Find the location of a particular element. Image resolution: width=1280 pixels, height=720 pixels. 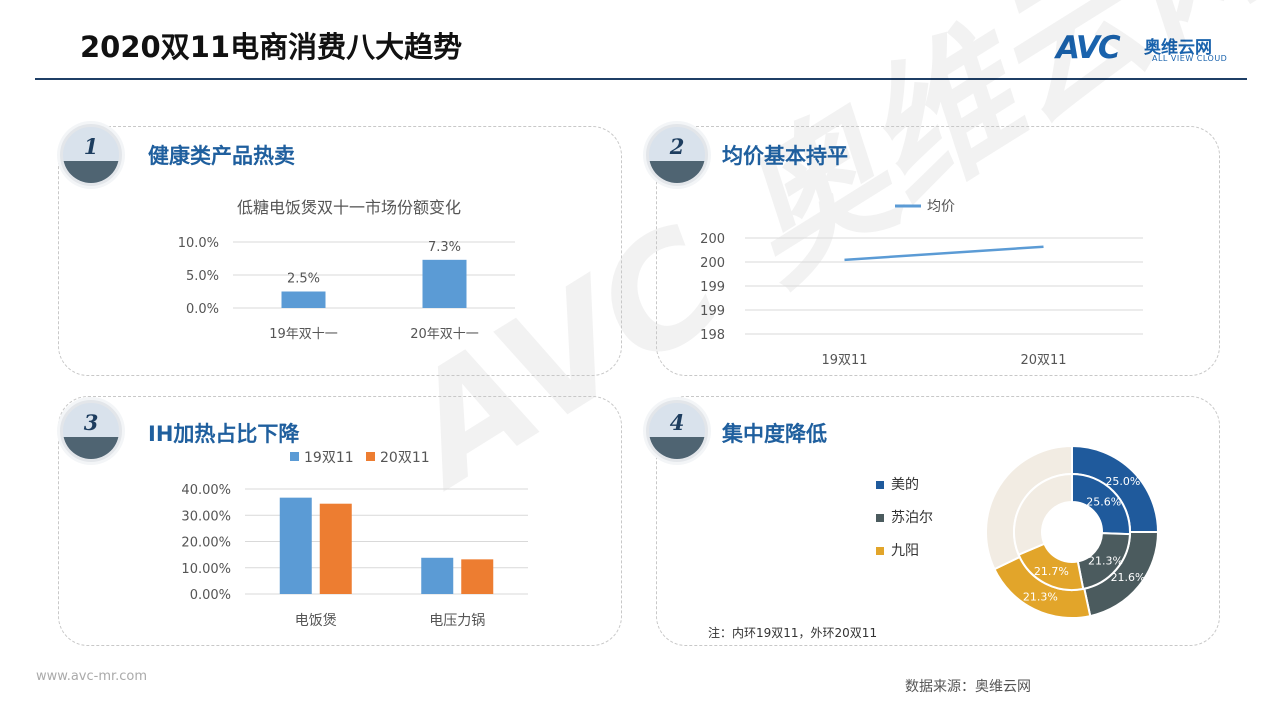

panel-1-badge: 1 is located at coordinates (91, 155).